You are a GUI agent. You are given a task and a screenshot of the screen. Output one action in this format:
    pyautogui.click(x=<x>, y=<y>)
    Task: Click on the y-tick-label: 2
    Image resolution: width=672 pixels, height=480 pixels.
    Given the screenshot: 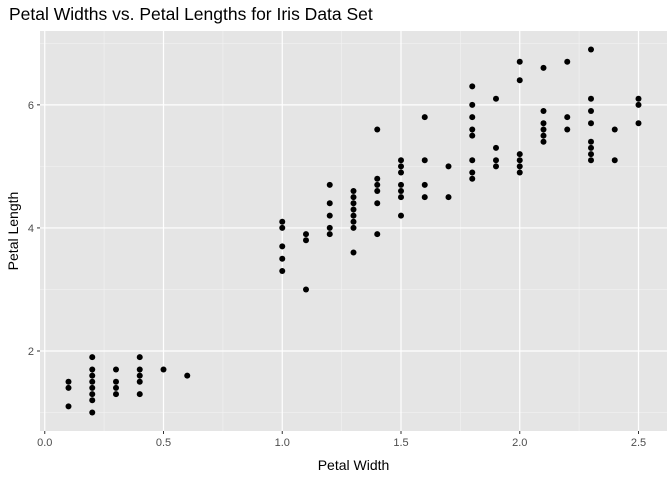 What is the action you would take?
    pyautogui.click(x=31, y=352)
    